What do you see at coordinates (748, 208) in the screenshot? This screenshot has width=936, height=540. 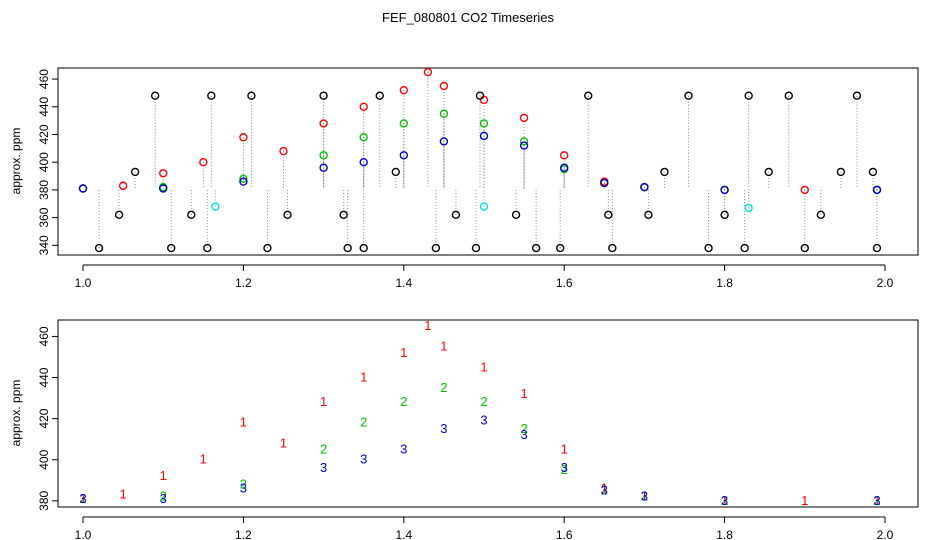 I see `data-point-cyan` at bounding box center [748, 208].